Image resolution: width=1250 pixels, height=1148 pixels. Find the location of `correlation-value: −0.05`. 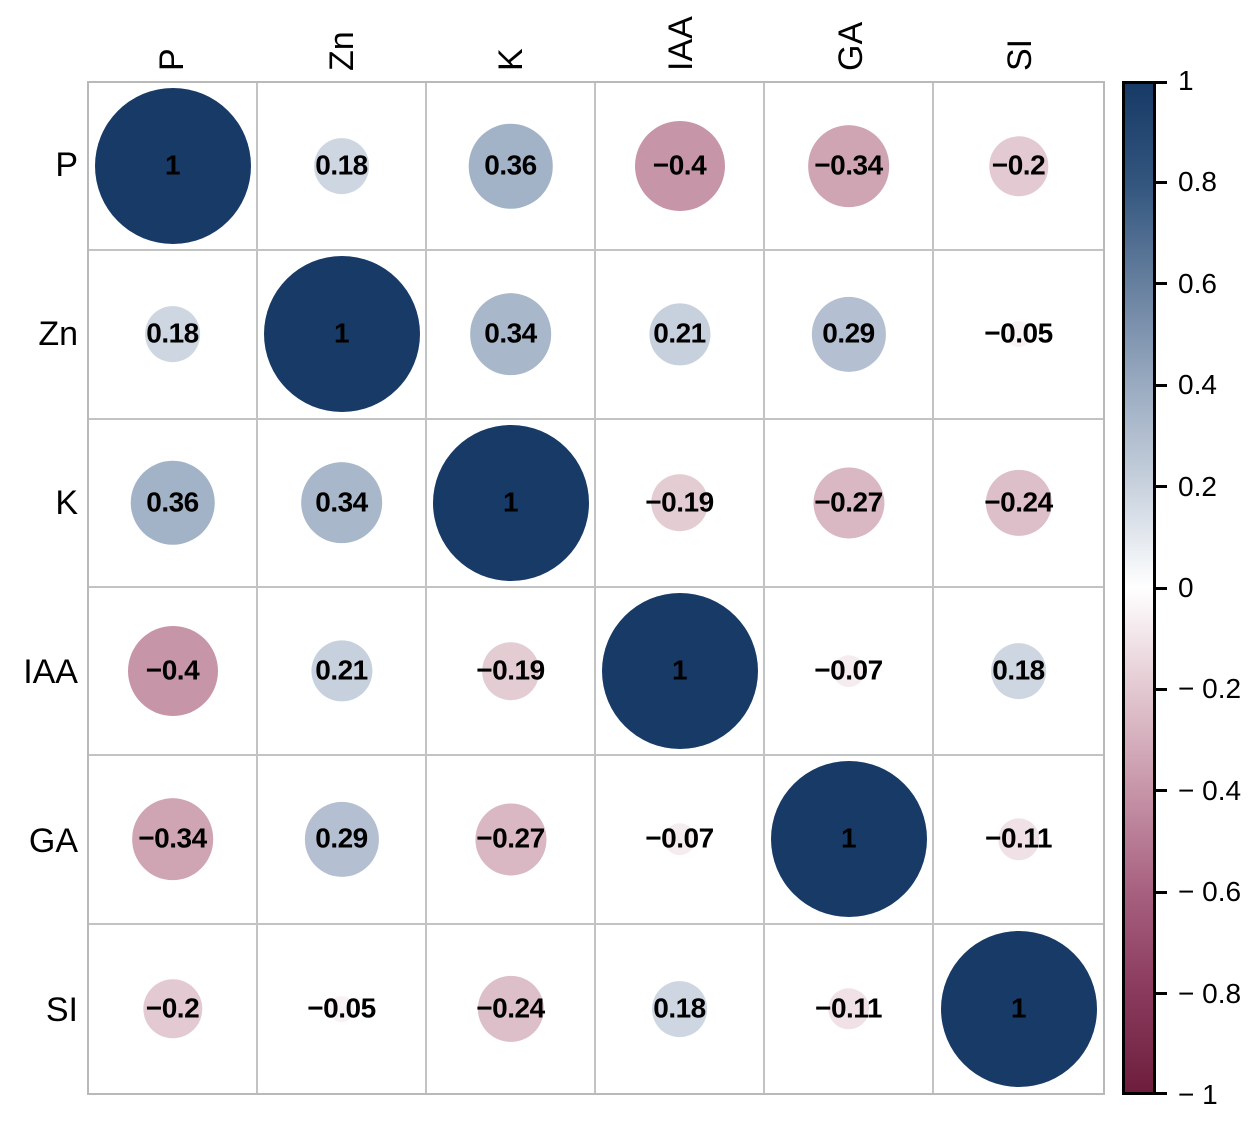

correlation-value: −0.05 is located at coordinates (1018, 333).